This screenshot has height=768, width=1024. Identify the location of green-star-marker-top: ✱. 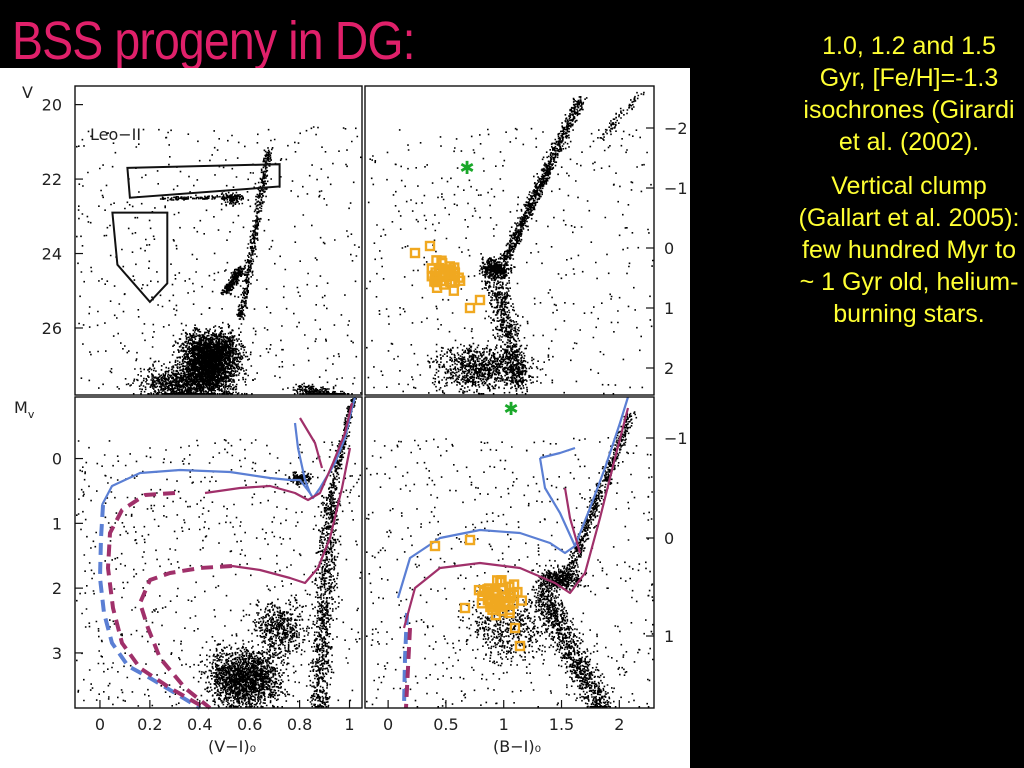
(466, 168).